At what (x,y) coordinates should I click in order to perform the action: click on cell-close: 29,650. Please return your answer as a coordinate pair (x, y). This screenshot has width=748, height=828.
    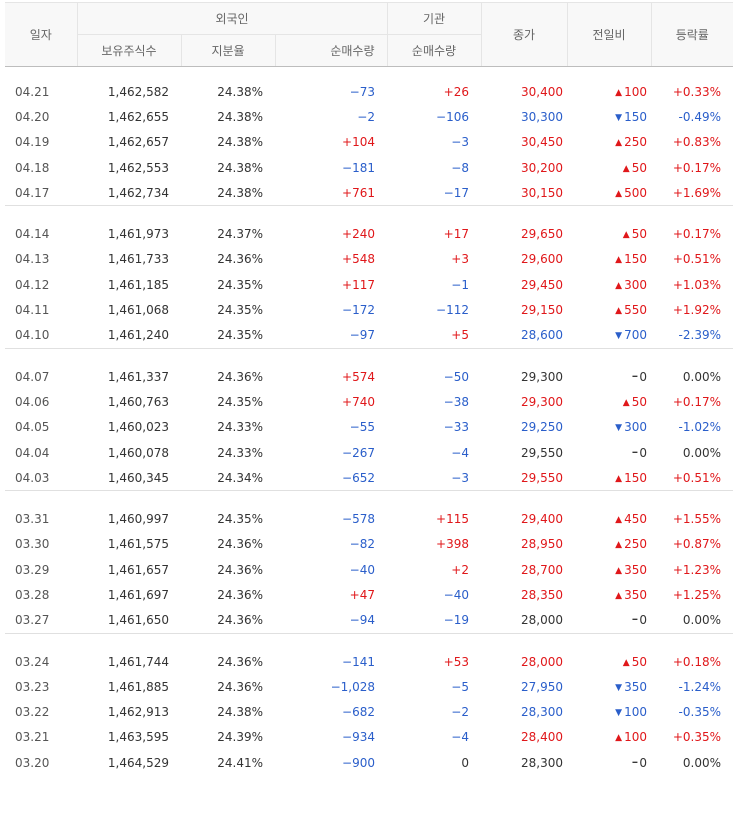
    Looking at the image, I should click on (542, 234).